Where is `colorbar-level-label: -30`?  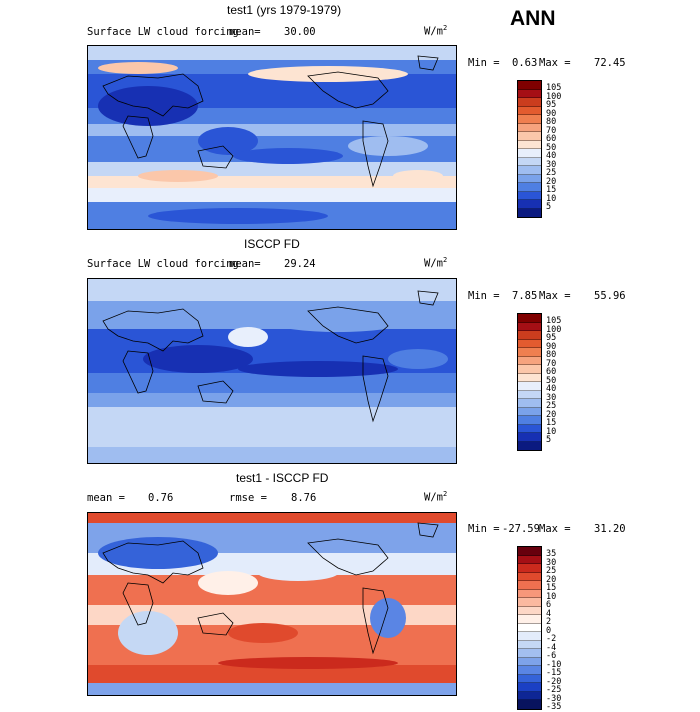
colorbar-level-label: -30 is located at coordinates (554, 698).